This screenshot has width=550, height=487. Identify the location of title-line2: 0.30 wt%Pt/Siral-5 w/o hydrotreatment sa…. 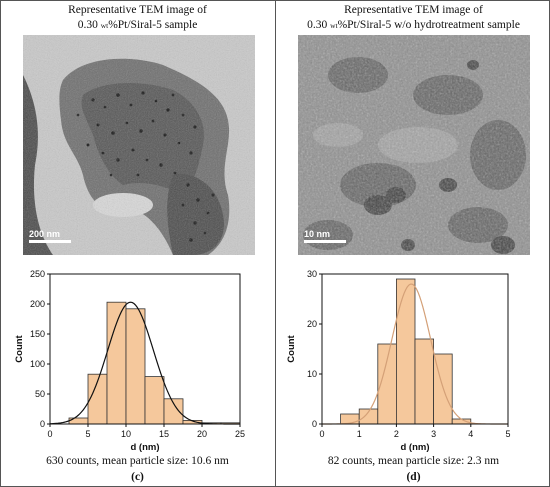
(413, 25).